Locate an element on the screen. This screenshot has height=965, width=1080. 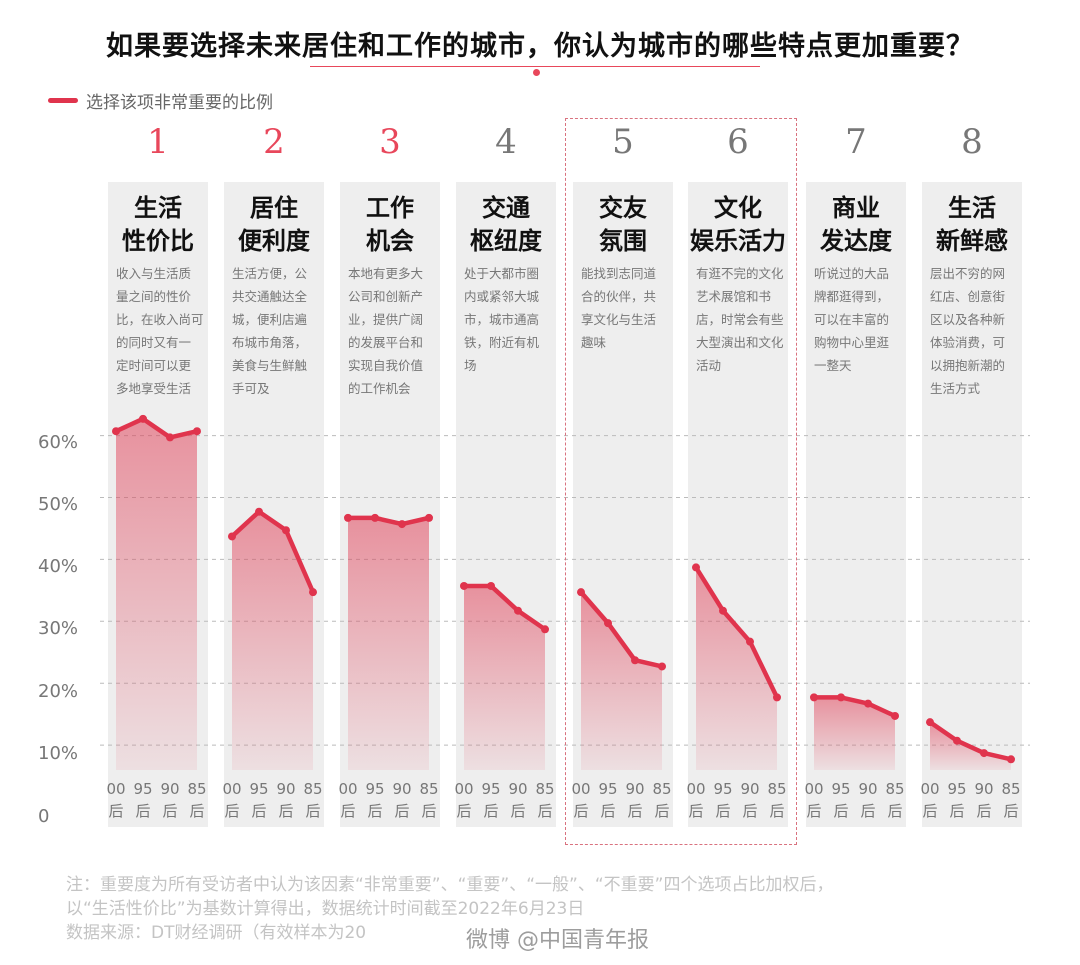
rank-number: 1 is located at coordinates (158, 142).